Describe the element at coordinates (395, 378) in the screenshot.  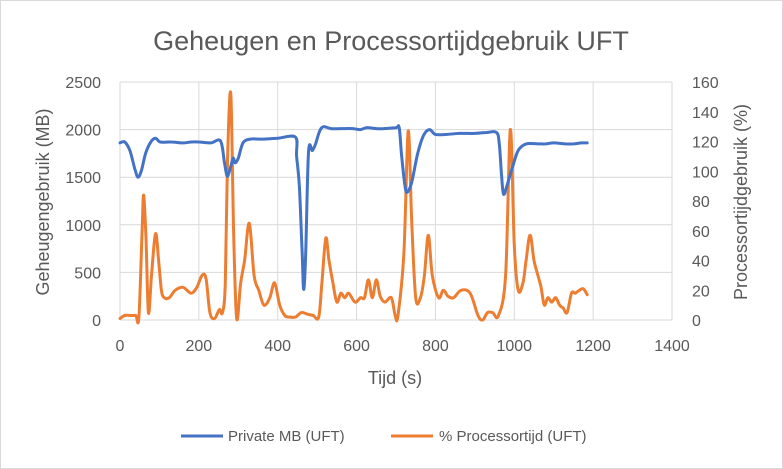
I see `x-axis-title: Tijd (s)` at that location.